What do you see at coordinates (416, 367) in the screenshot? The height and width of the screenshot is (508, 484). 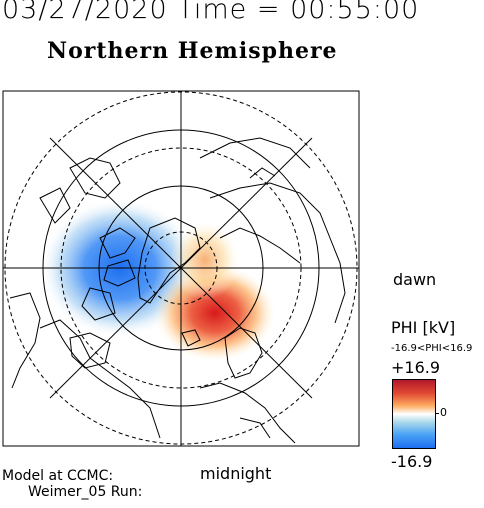 I see `colorbar-max-label: +16.9` at bounding box center [416, 367].